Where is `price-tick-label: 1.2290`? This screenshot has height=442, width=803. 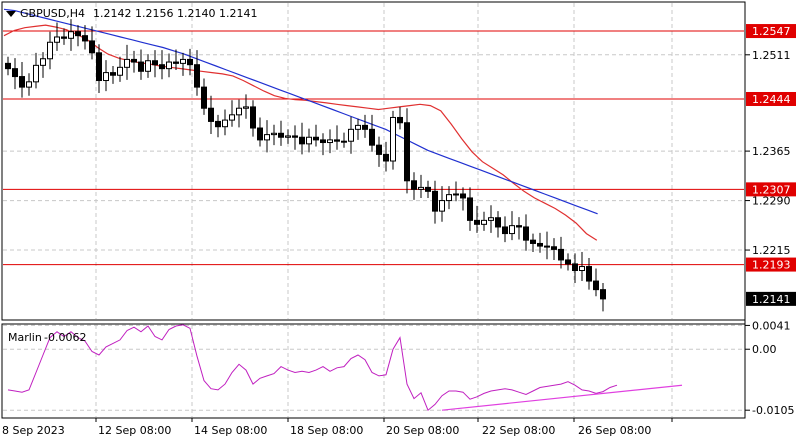
price-tick-label: 1.2290 is located at coordinates (771, 201).